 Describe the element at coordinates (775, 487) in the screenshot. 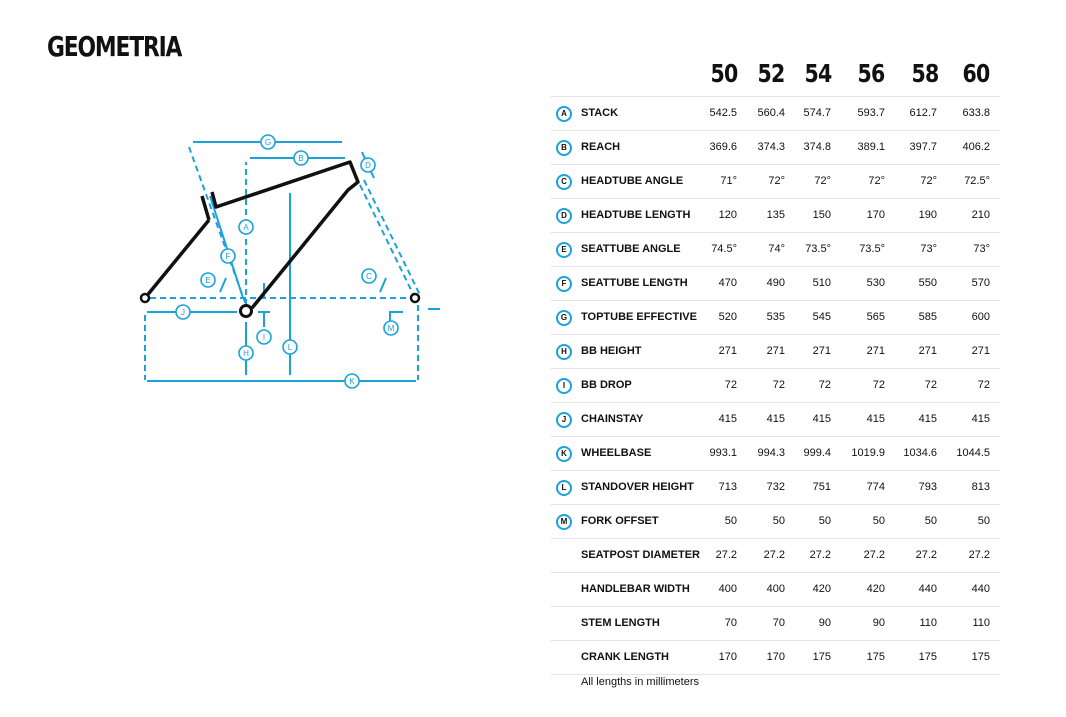

I see `dimension-value: 732` at that location.